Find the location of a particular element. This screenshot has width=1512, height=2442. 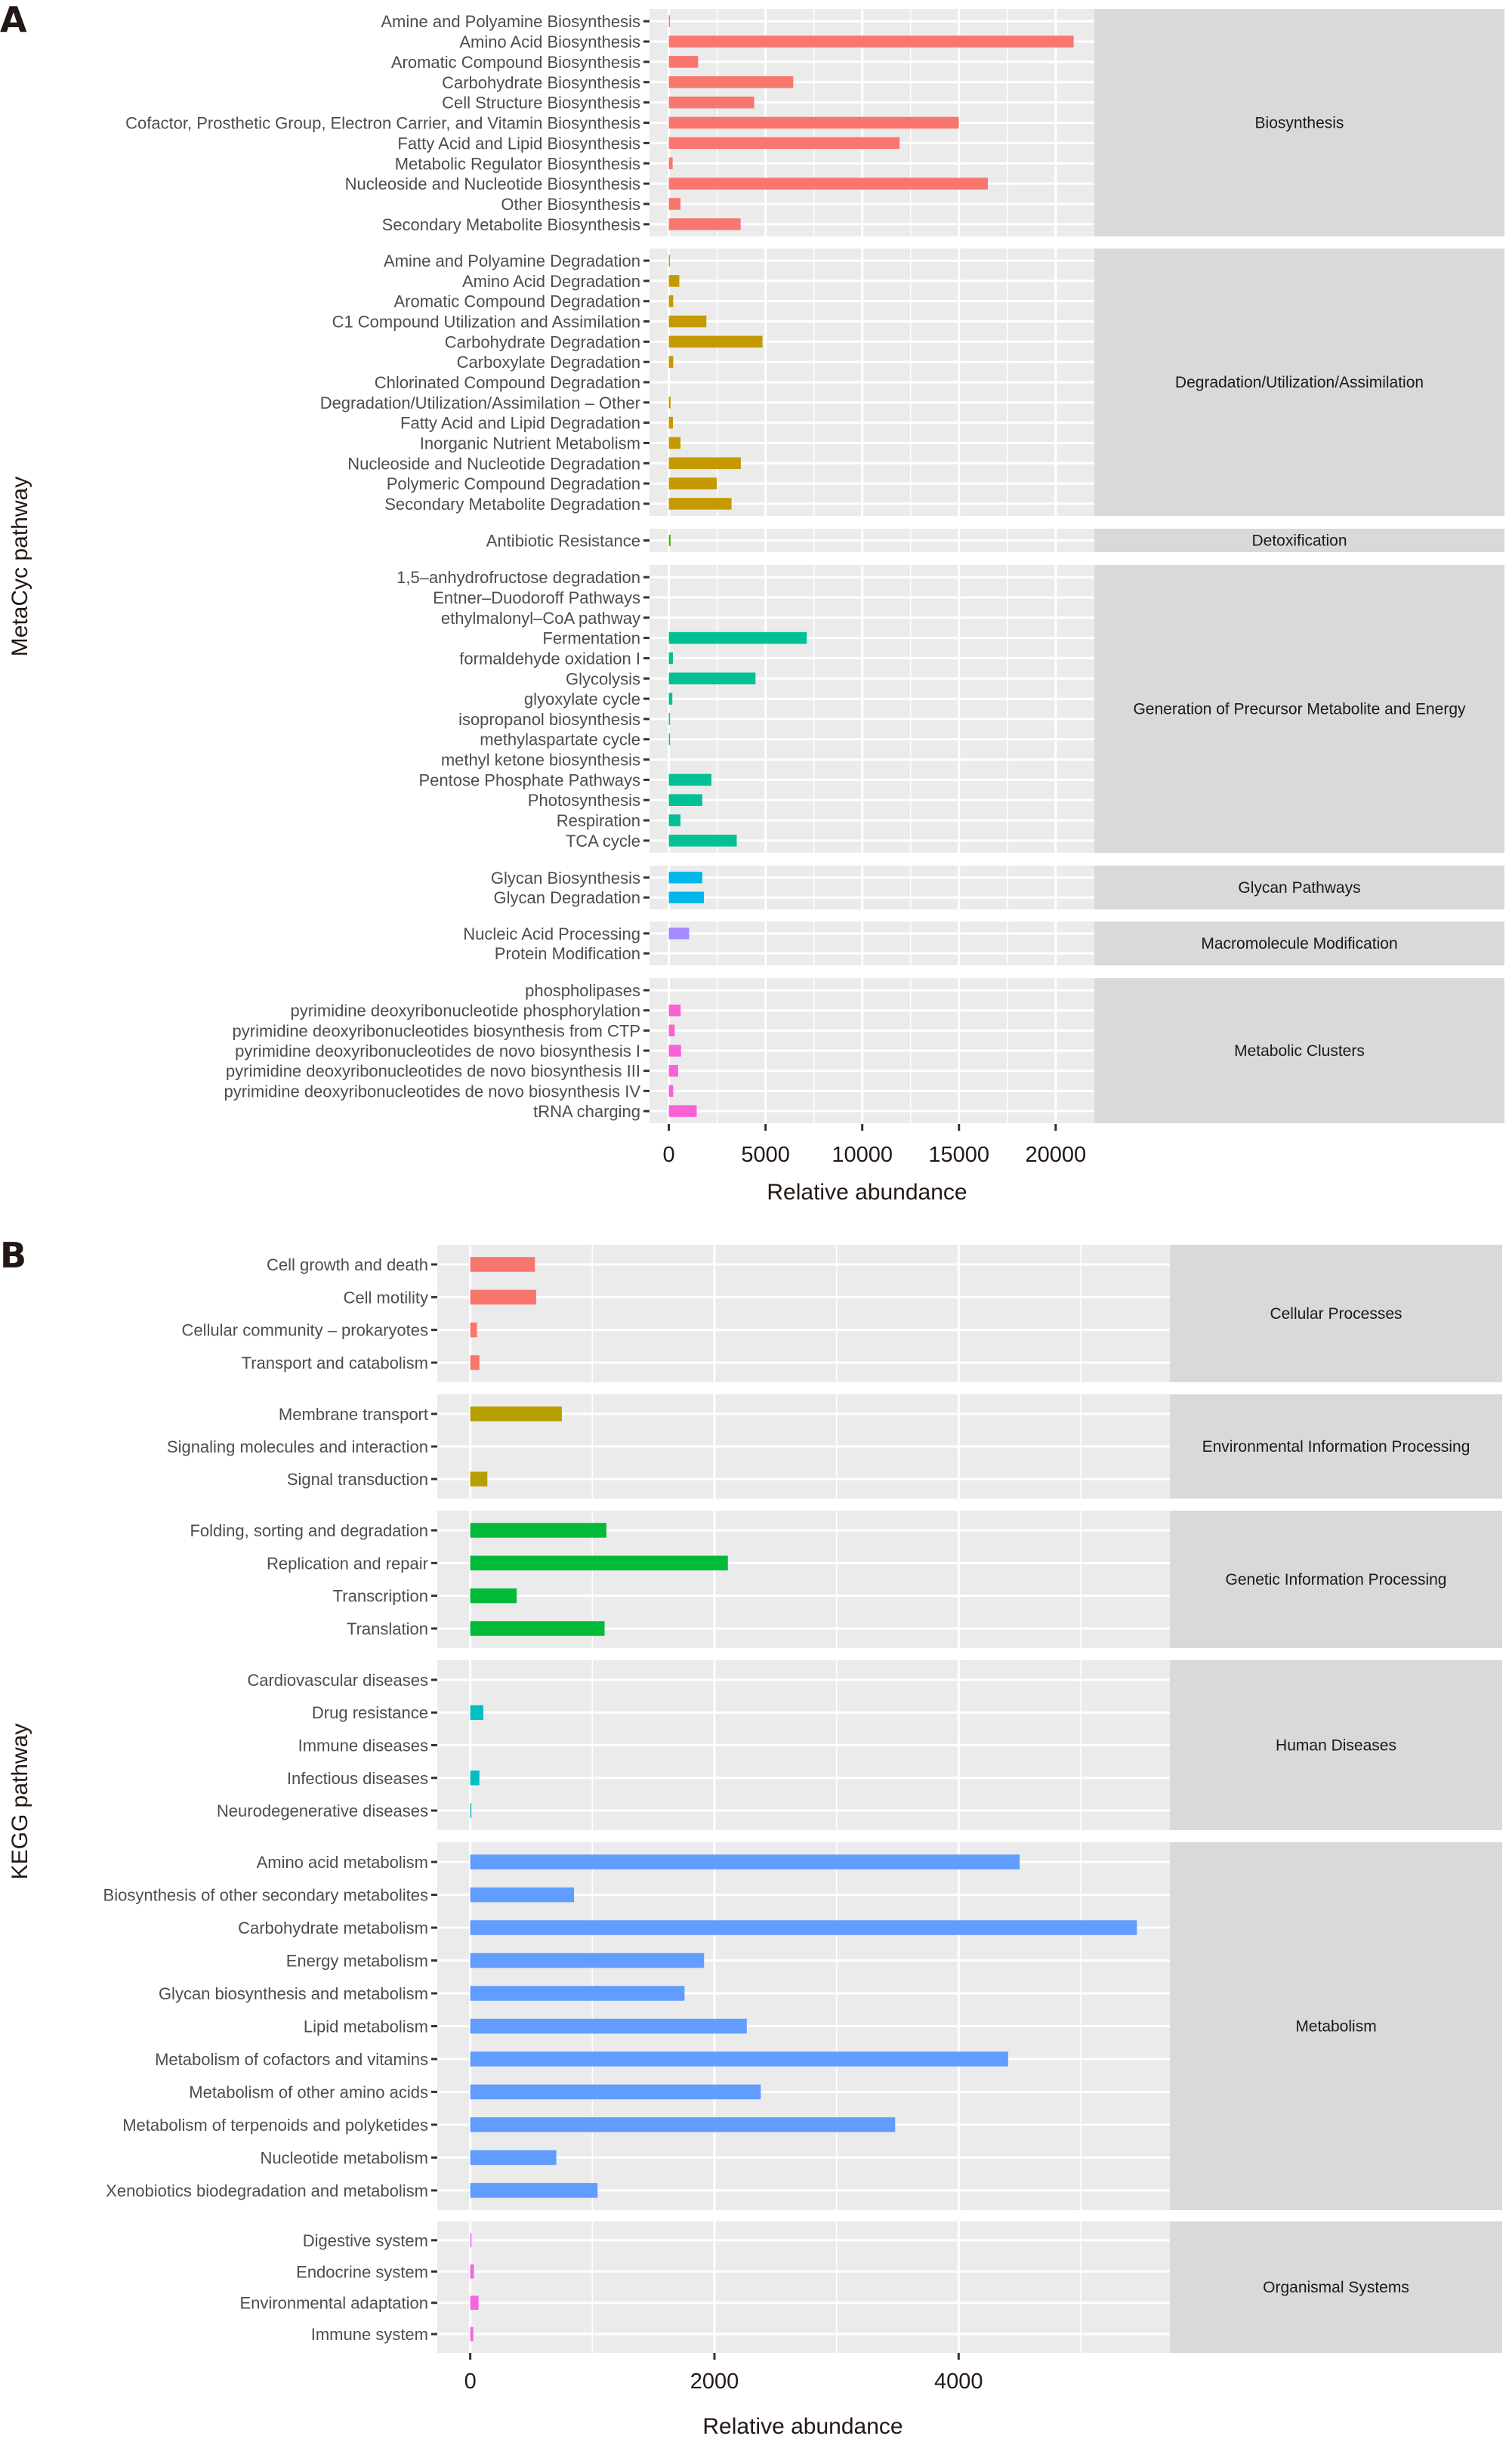

category-label: Drug resistance is located at coordinates (370, 1712).